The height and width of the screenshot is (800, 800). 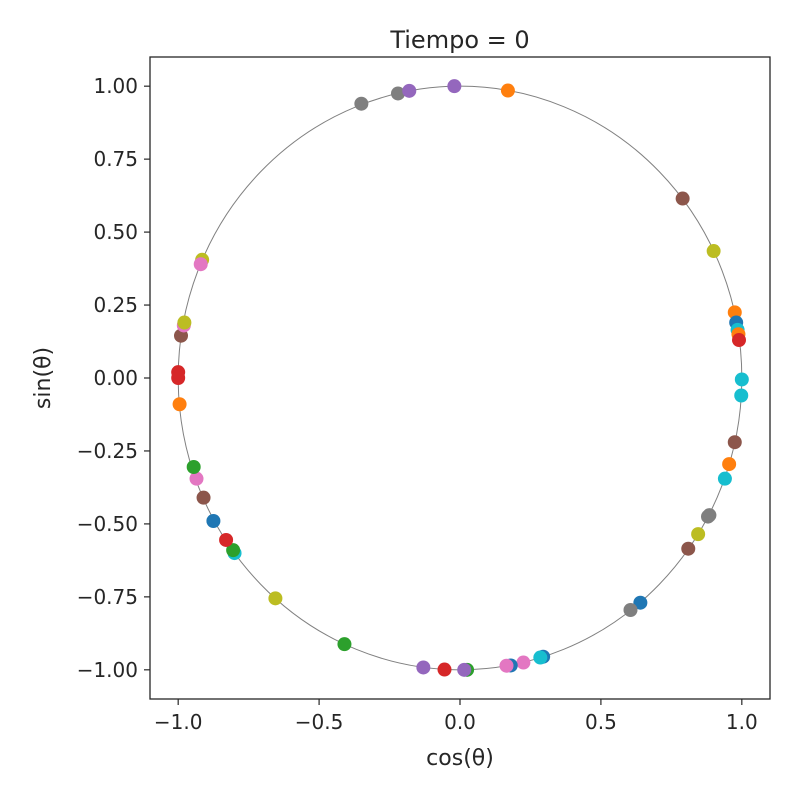 What do you see at coordinates (115, 159) in the screenshot?
I see `y-tick-label: 0.75` at bounding box center [115, 159].